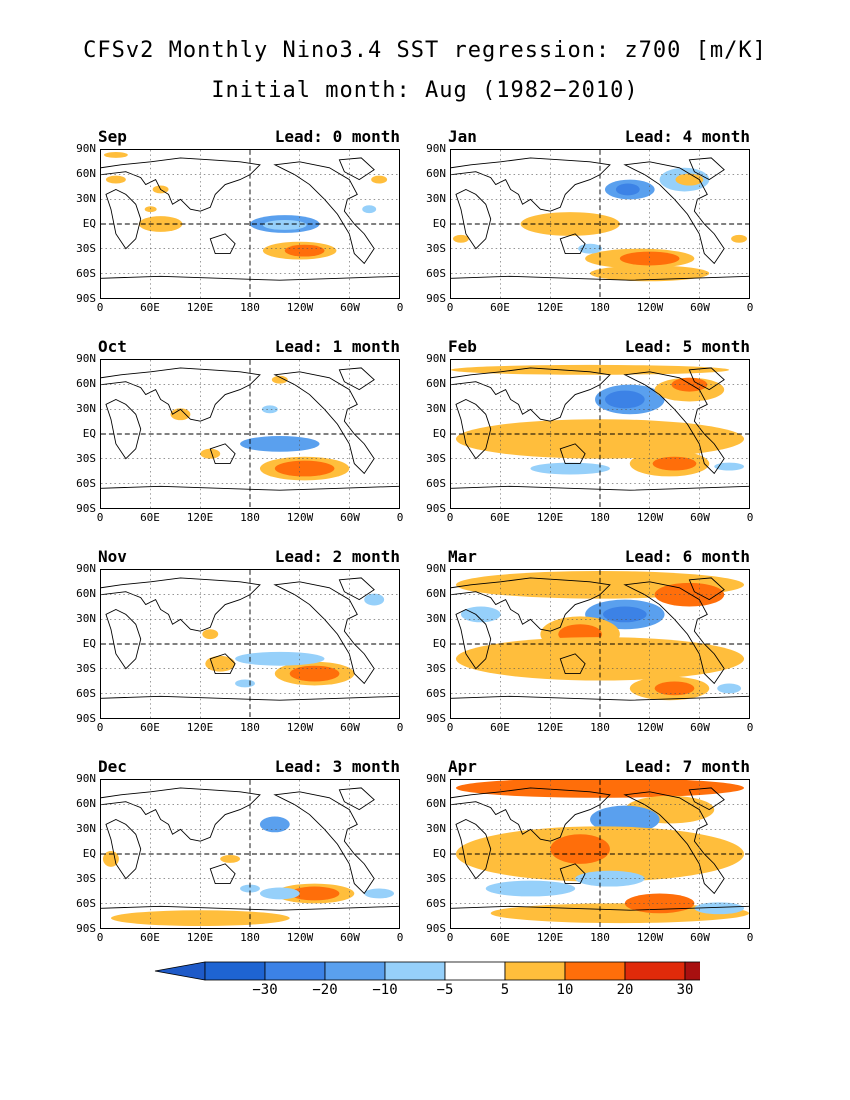 The height and width of the screenshot is (1100, 850). What do you see at coordinates (462, 766) in the screenshot?
I see `panel-month-label: Apr` at bounding box center [462, 766].